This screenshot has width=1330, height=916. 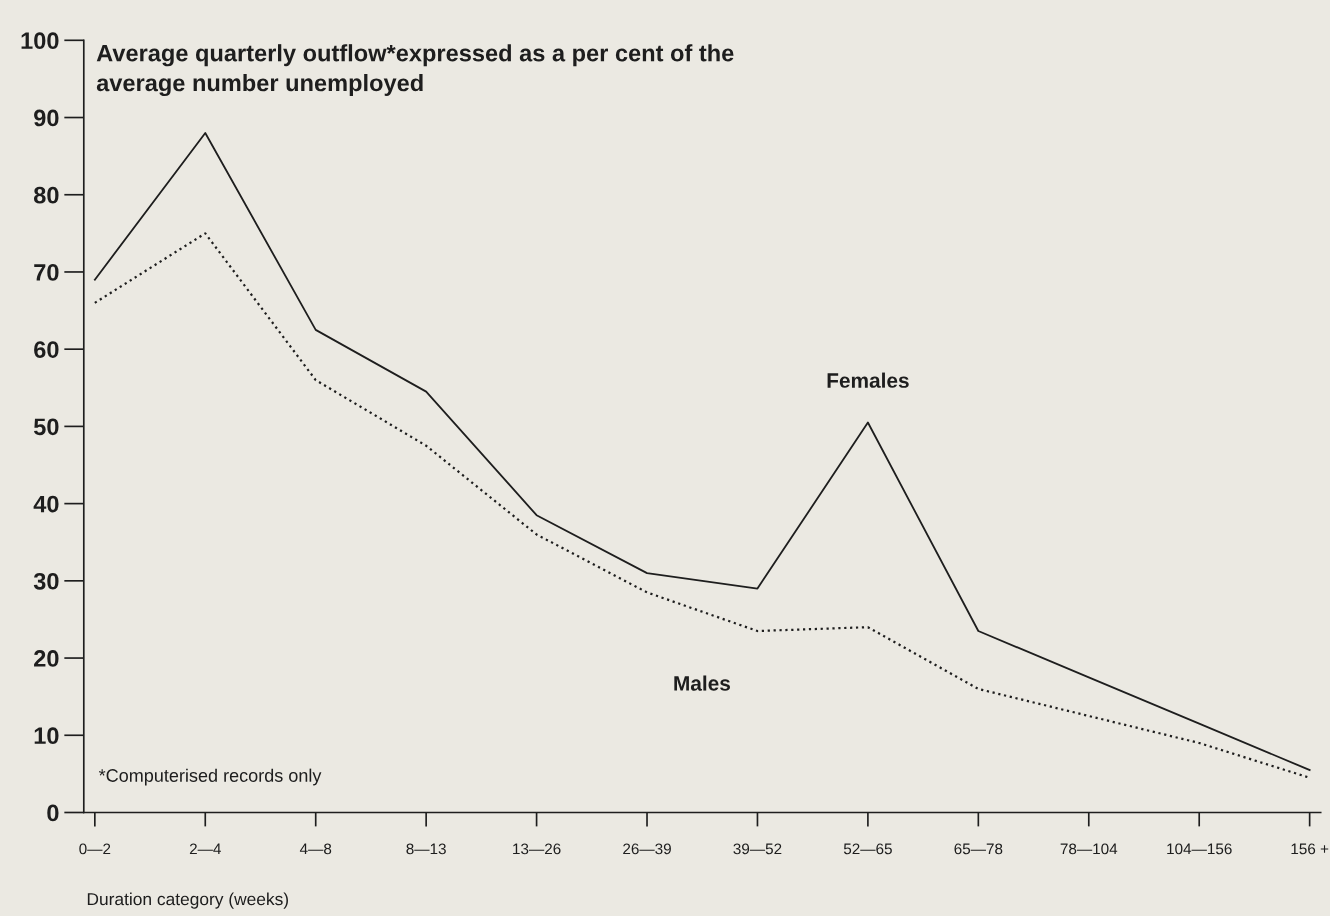 What do you see at coordinates (187, 900) in the screenshot?
I see `x-axis-title: Duration category (weeks)` at bounding box center [187, 900].